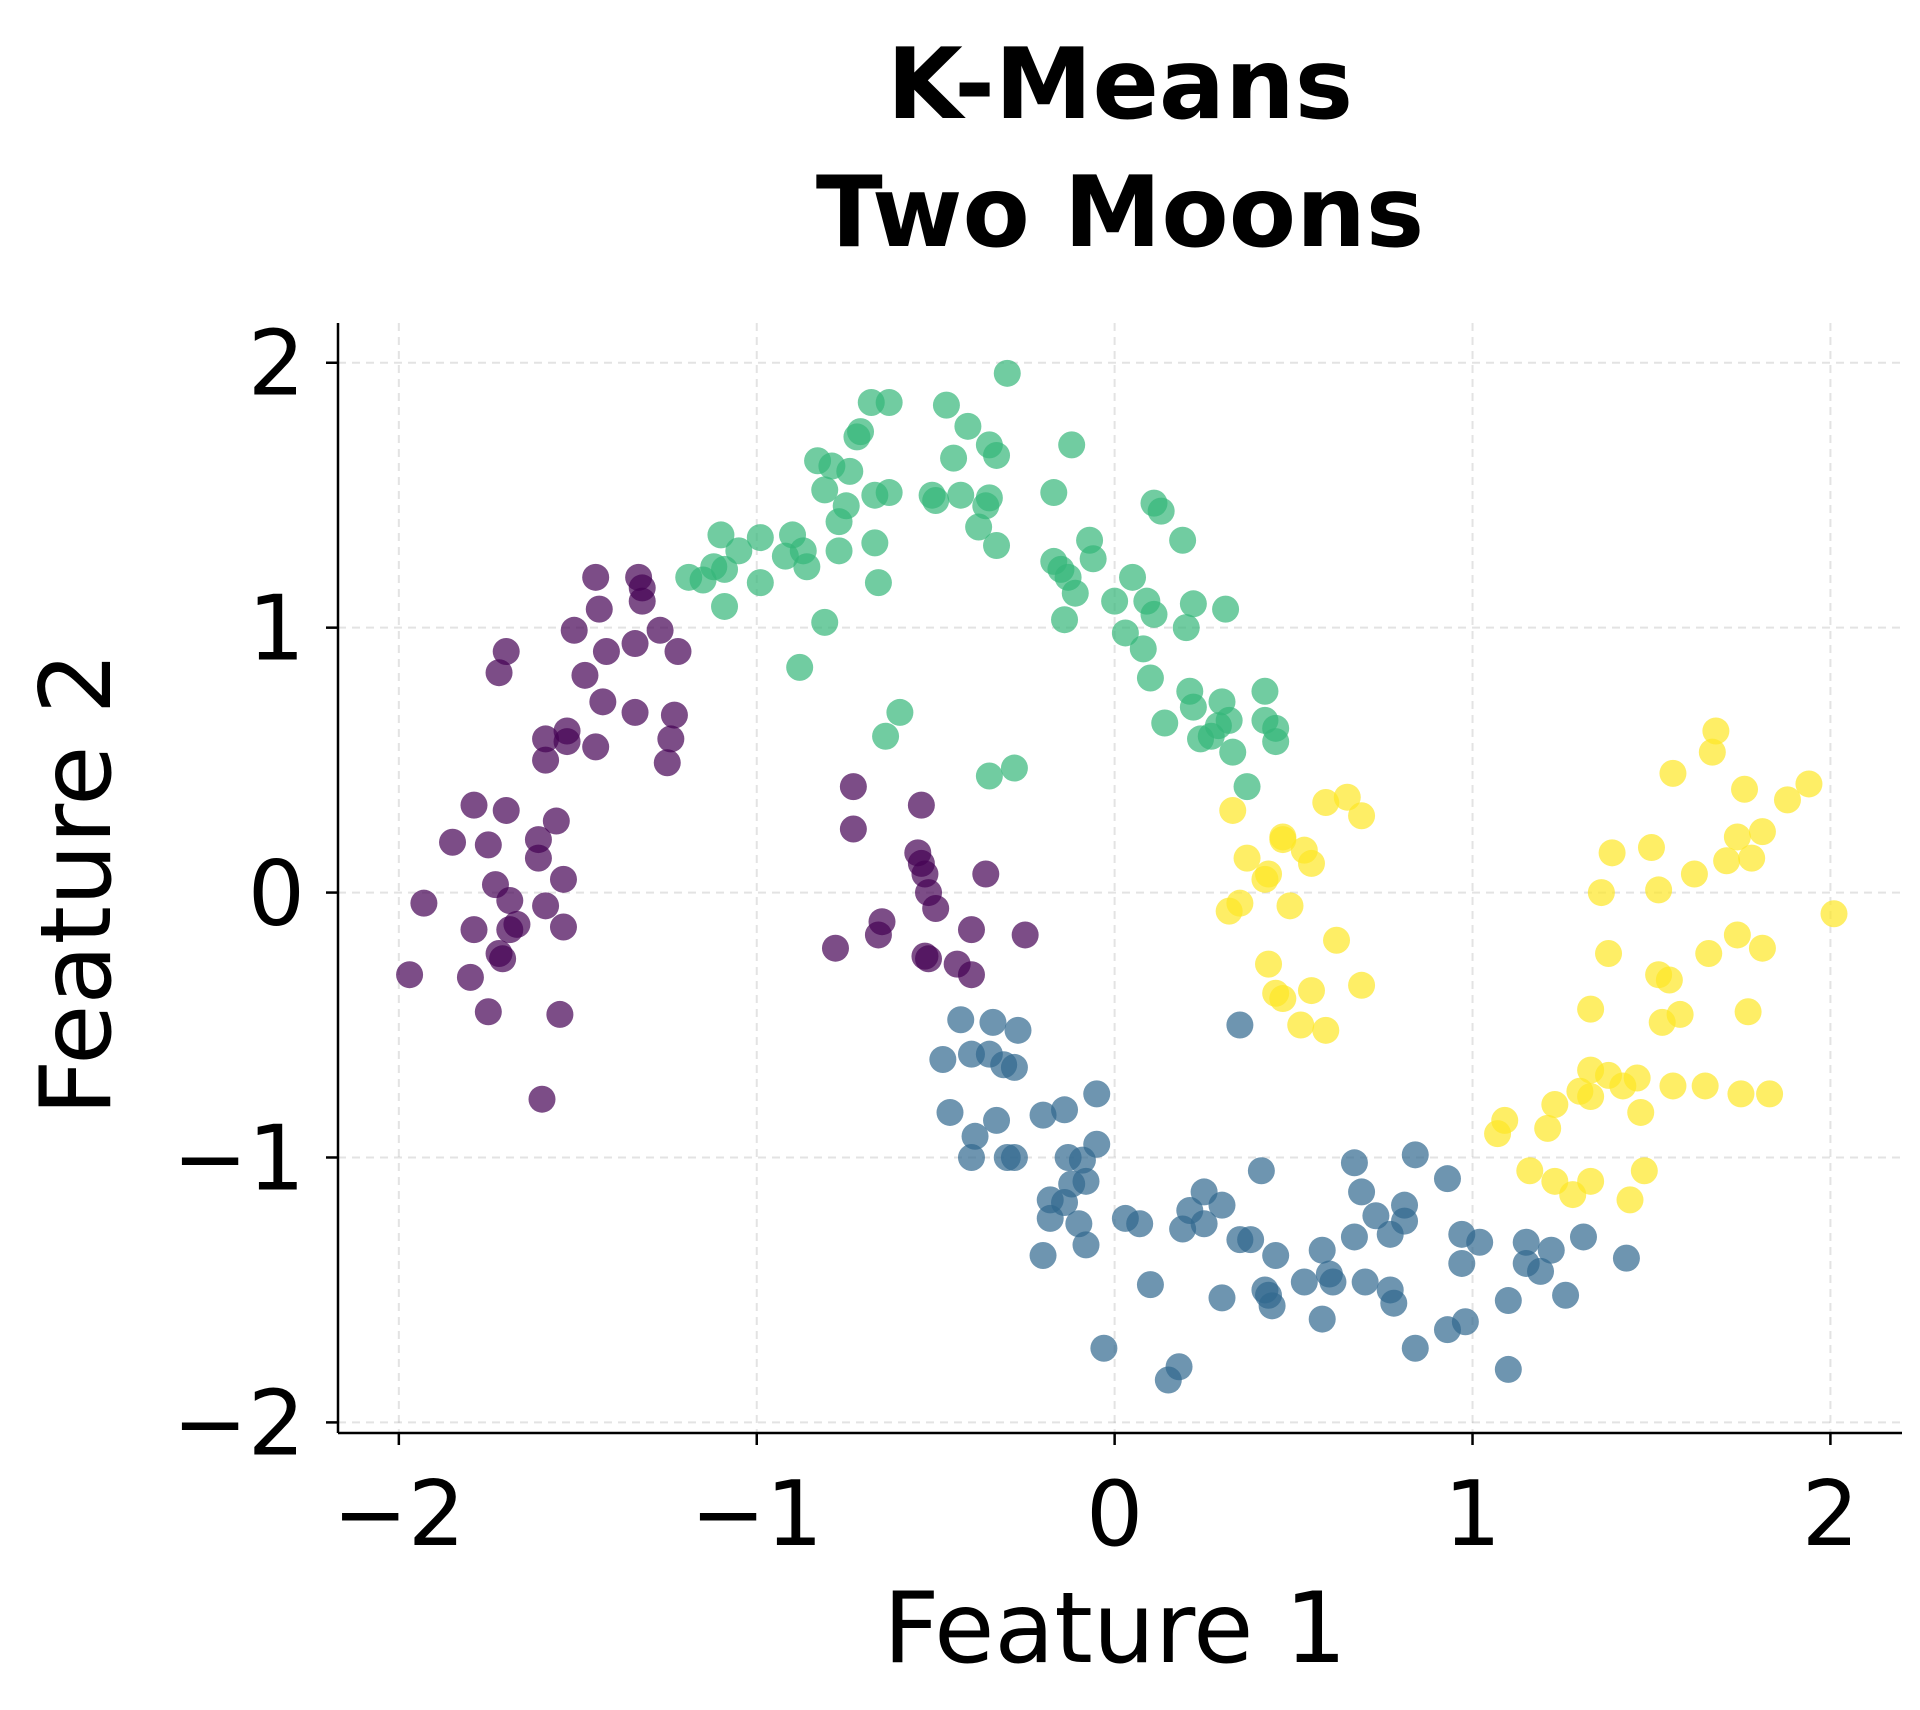 The width and height of the screenshot is (1920, 1710). What do you see at coordinates (1120, 85) in the screenshot?
I see `chart-title-line-1: K-Means` at bounding box center [1120, 85].